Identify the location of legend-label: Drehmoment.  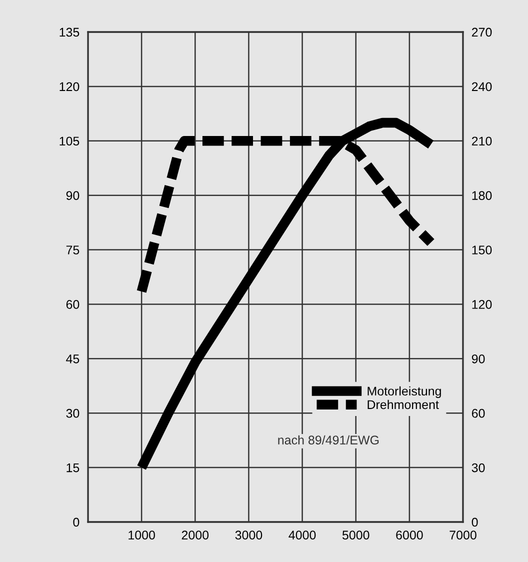
(403, 405).